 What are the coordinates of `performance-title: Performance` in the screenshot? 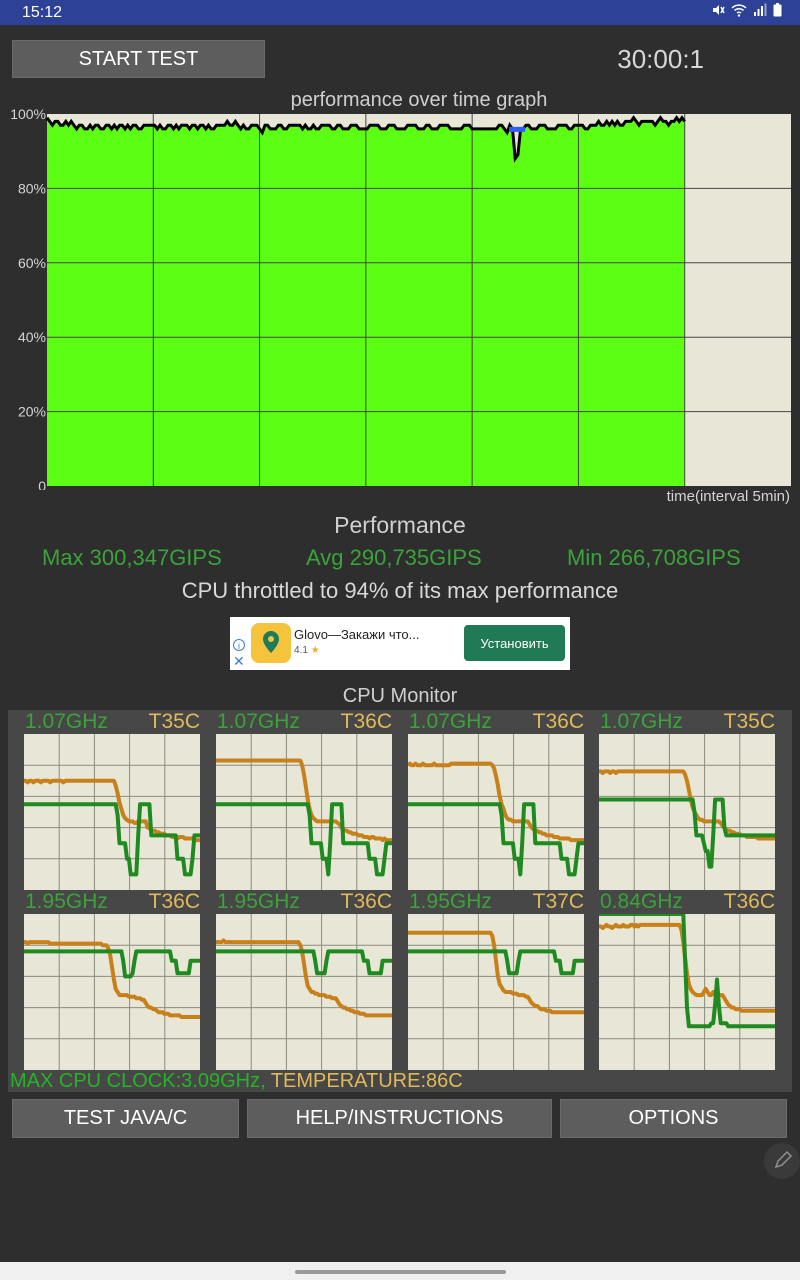 It's located at (400, 525).